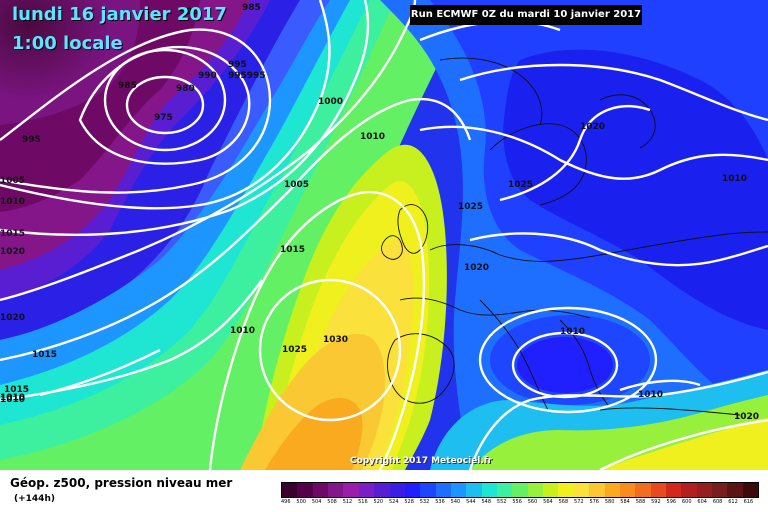 The width and height of the screenshot is (768, 512). What do you see at coordinates (330, 102) in the screenshot?
I see `pressure-label: 1000` at bounding box center [330, 102].